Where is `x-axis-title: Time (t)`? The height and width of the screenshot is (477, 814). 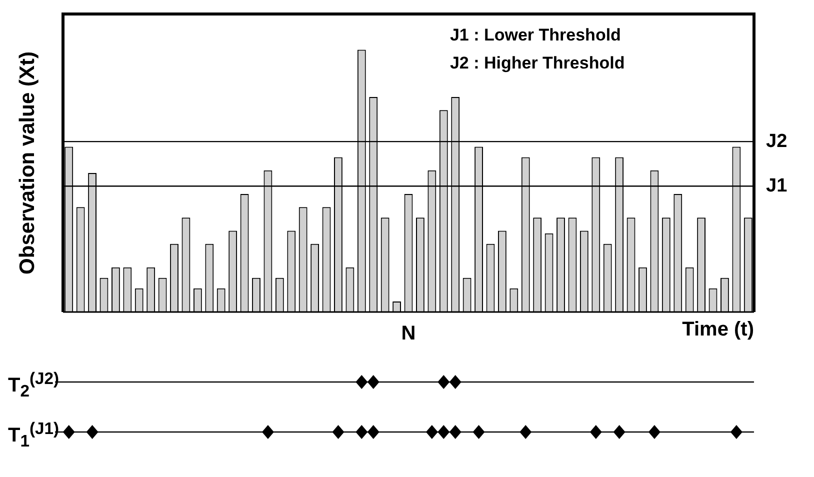 x-axis-title: Time (t) is located at coordinates (718, 329).